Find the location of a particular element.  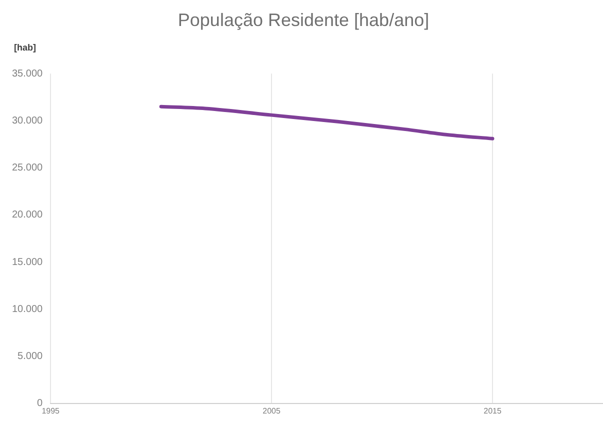

y-tick-label: 25.000 is located at coordinates (28, 168).